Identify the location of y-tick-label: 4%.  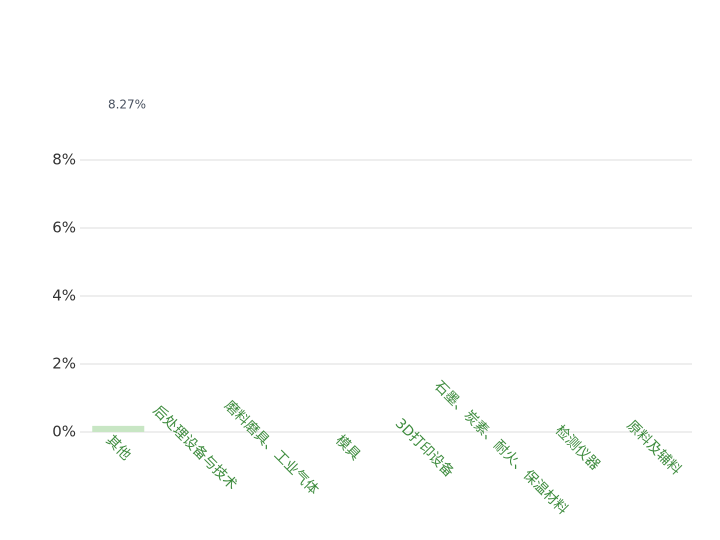
(64, 296).